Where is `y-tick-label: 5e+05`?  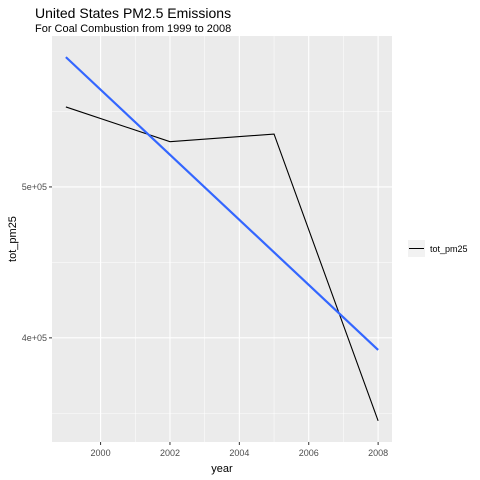
y-tick-label: 5e+05 is located at coordinates (34, 187).